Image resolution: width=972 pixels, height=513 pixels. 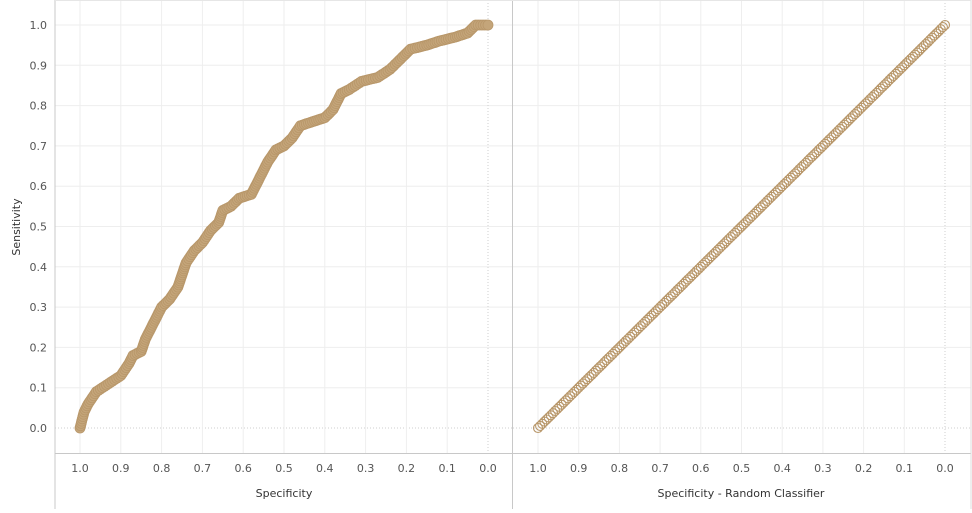 I want to click on y-axis-title: Sensitivity, so click(x=16, y=227).